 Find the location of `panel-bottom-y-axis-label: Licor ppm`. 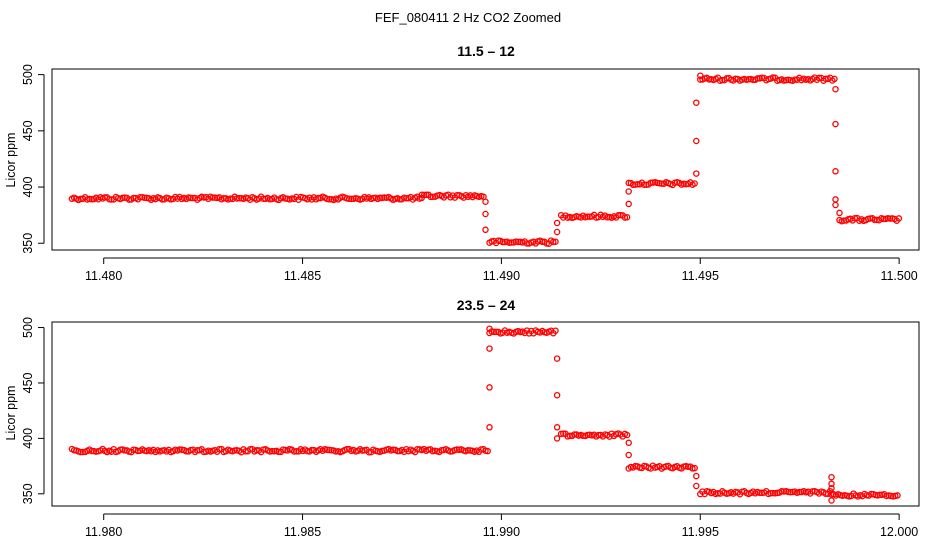

panel-bottom-y-axis-label: Licor ppm is located at coordinates (11, 413).